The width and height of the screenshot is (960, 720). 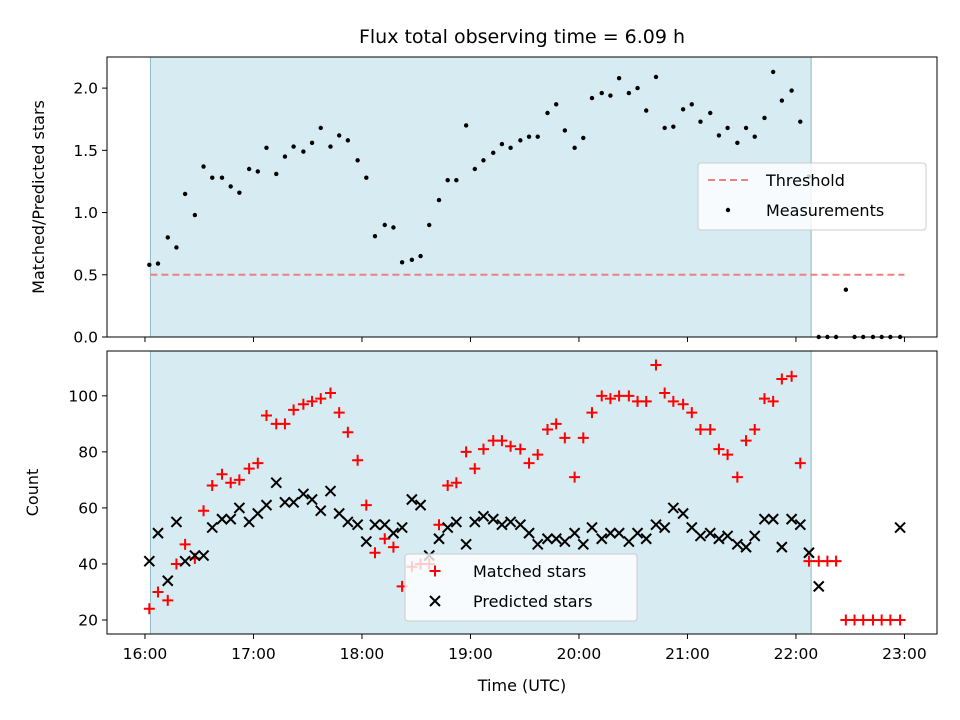 I want to click on legend-frame, so click(x=812, y=196).